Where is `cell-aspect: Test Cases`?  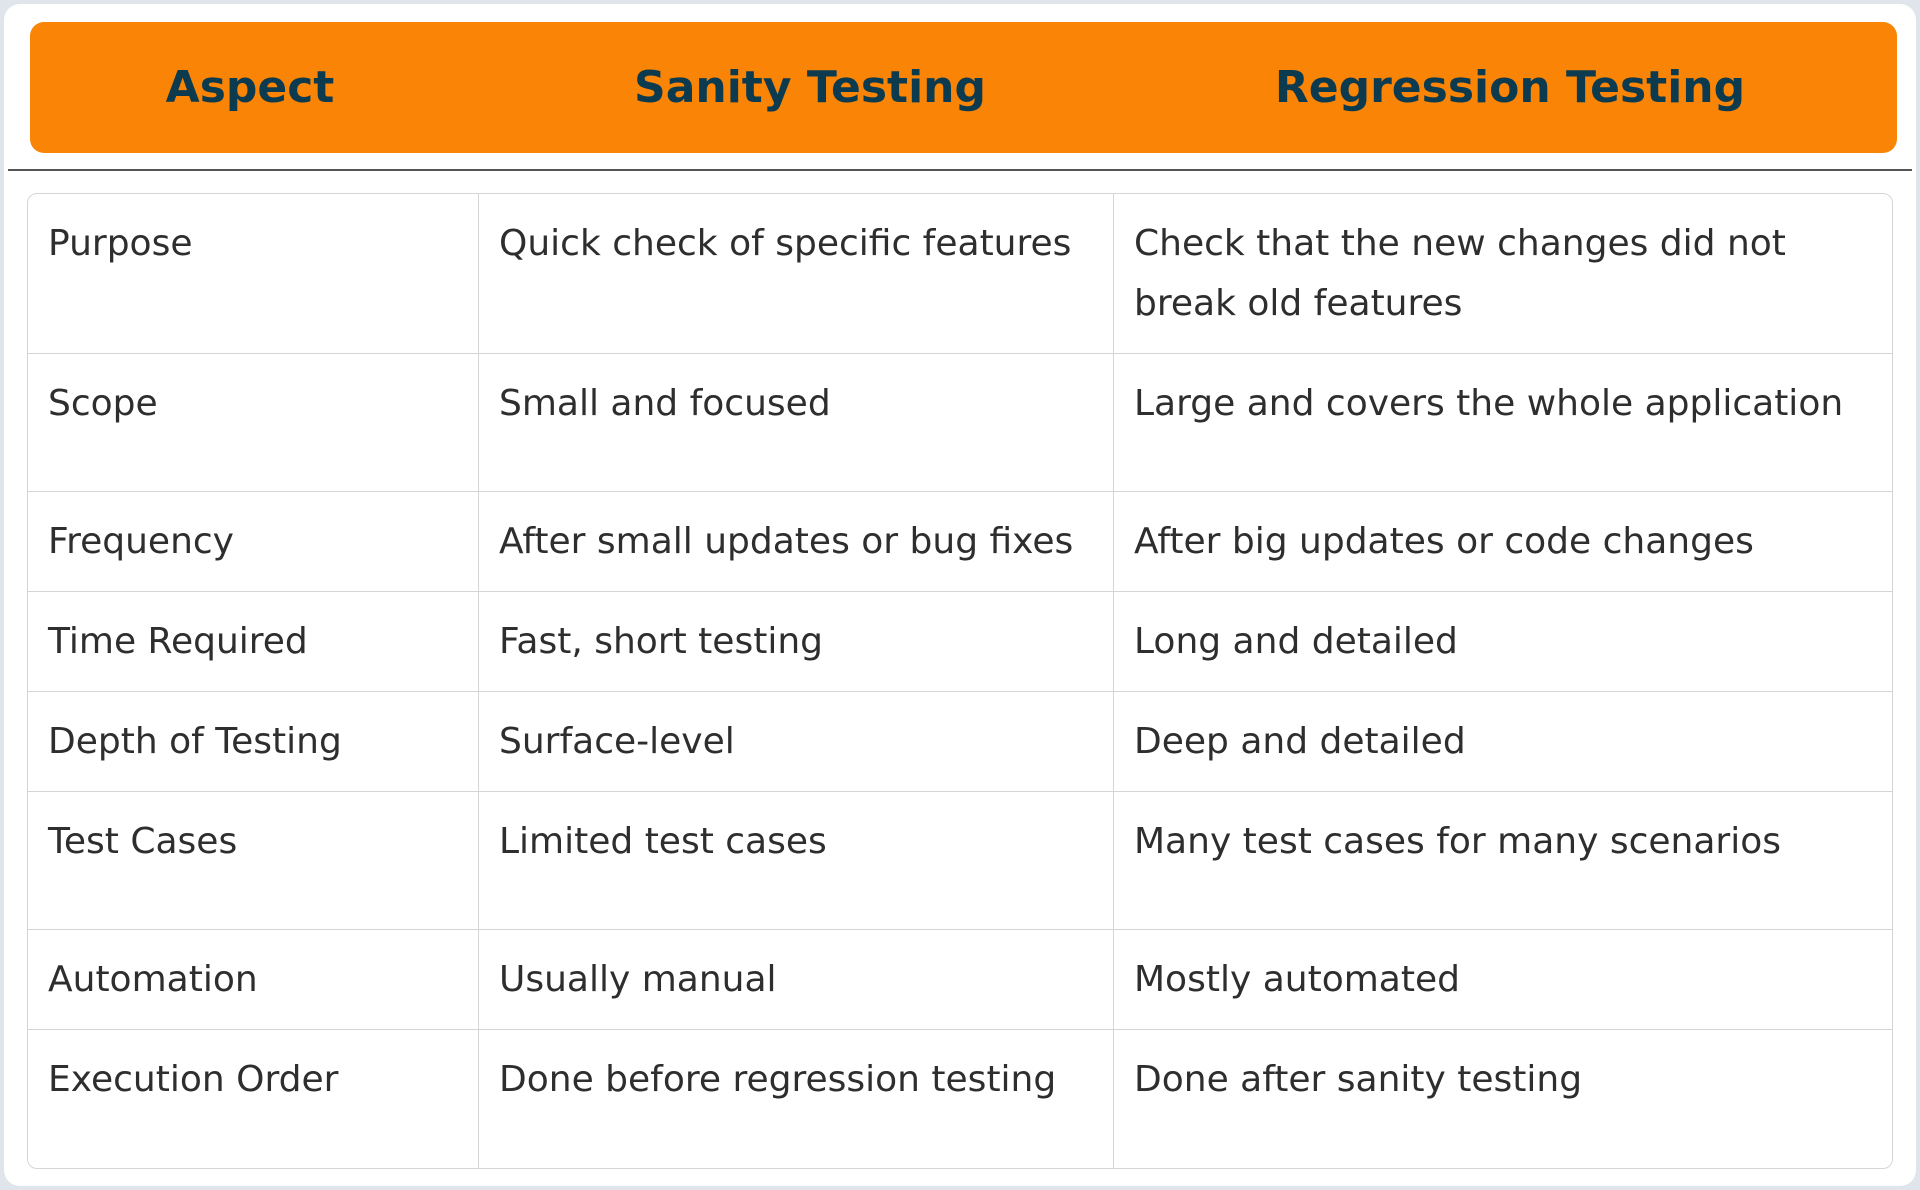 cell-aspect: Test Cases is located at coordinates (253, 861).